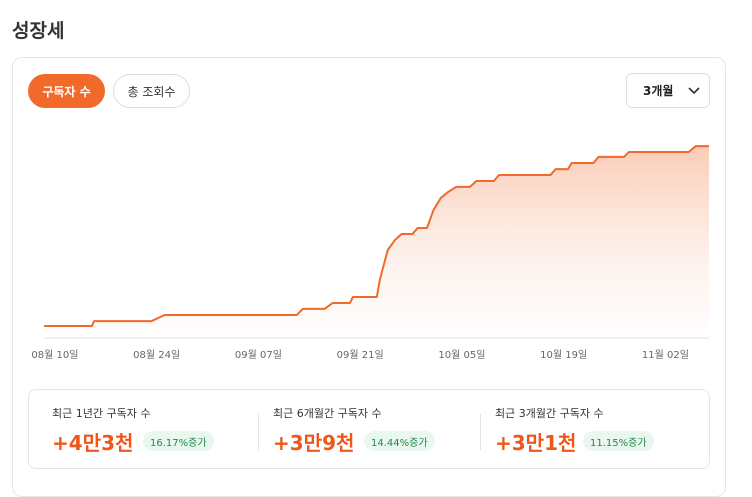 The width and height of the screenshot is (752, 497). What do you see at coordinates (461, 355) in the screenshot?
I see `x-tick-label: 10월 05일` at bounding box center [461, 355].